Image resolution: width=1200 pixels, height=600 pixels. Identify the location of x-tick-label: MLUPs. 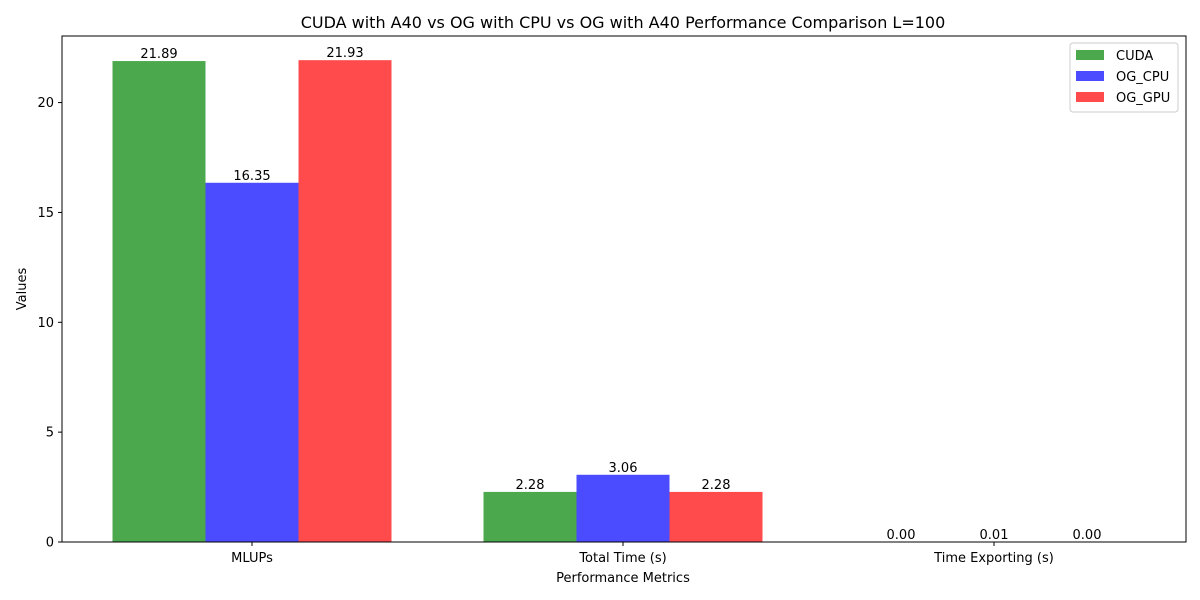
(252, 558).